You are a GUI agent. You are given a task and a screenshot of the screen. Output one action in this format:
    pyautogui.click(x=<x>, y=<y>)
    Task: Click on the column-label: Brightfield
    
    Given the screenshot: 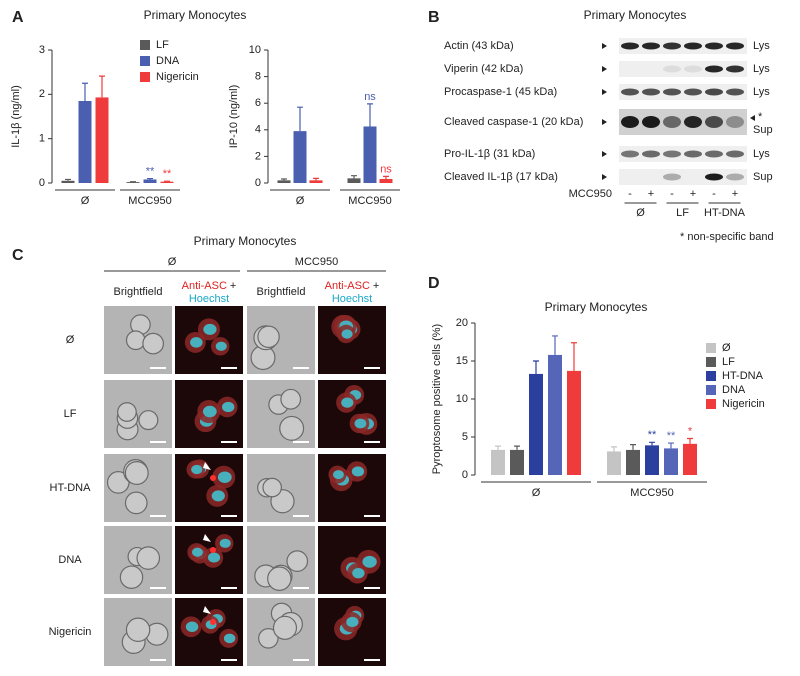 What is the action you would take?
    pyautogui.click(x=281, y=292)
    